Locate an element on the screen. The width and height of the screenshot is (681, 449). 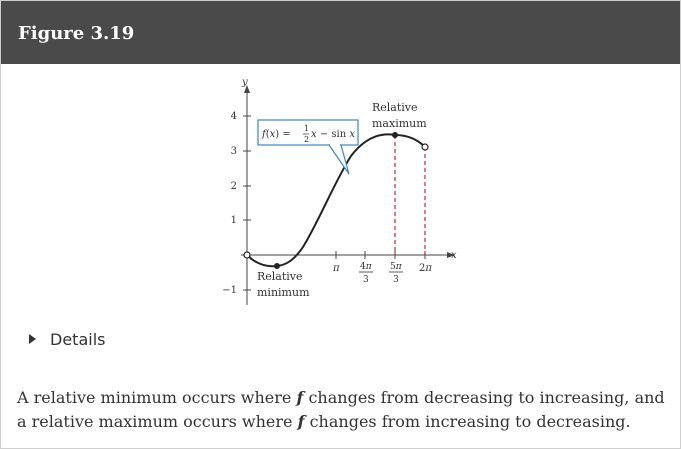
relative-max-point is located at coordinates (395, 135).